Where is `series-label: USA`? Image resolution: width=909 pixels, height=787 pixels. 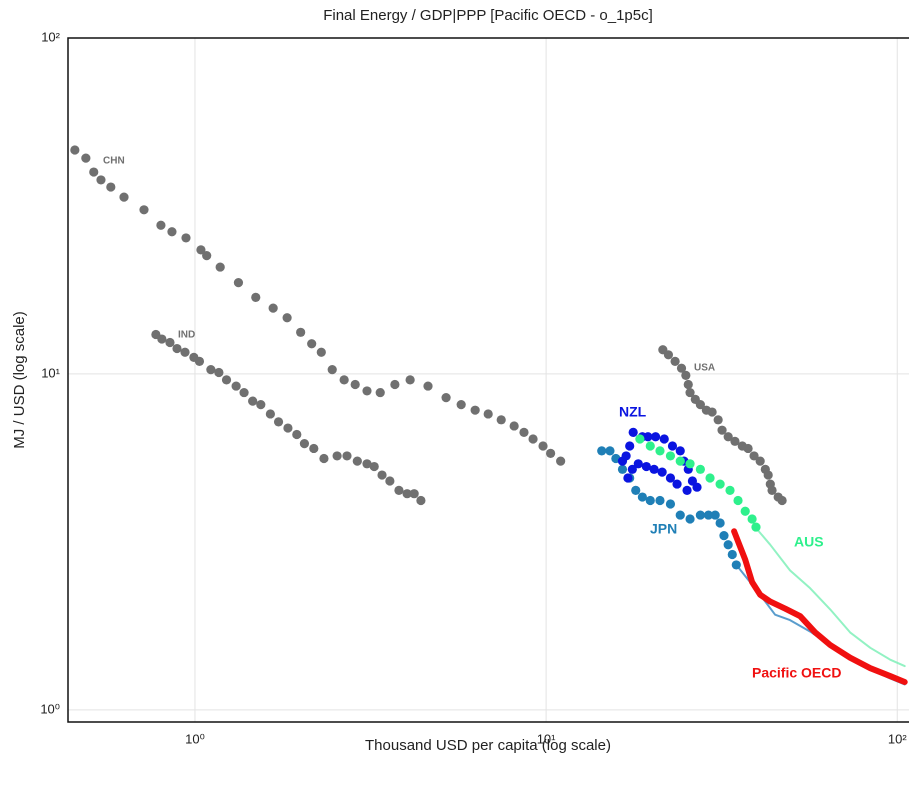 series-label: USA is located at coordinates (704, 368).